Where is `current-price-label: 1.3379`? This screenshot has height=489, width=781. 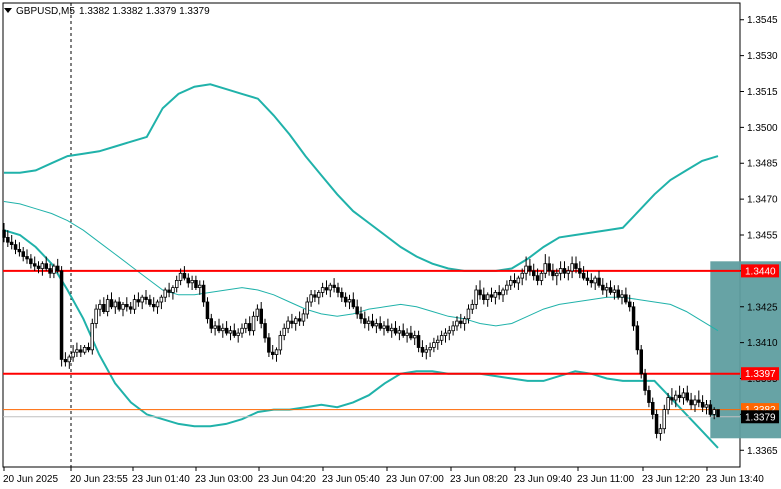 current-price-label: 1.3379 is located at coordinates (760, 417).